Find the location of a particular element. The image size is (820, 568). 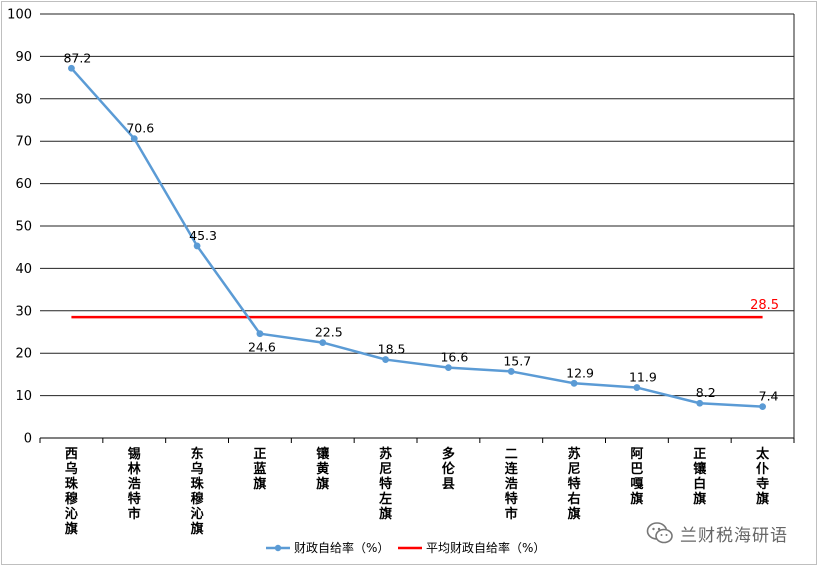

y-tick-label: 50 is located at coordinates (23, 227).